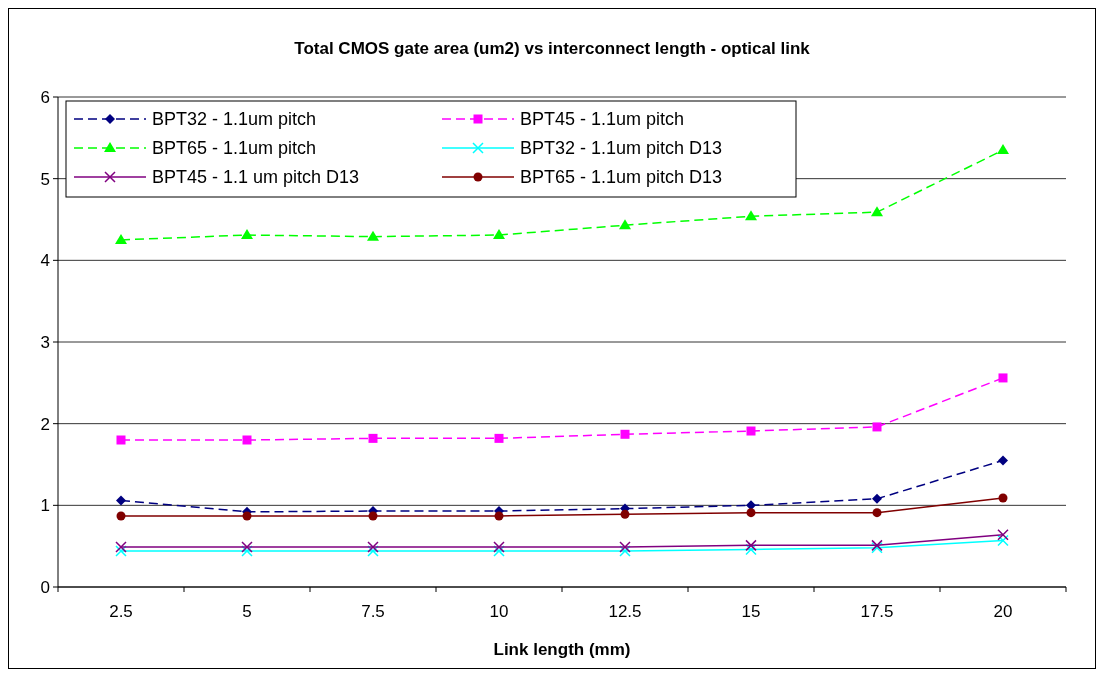 The width and height of the screenshot is (1104, 677). What do you see at coordinates (45, 587) in the screenshot?
I see `y-tick-label: 0` at bounding box center [45, 587].